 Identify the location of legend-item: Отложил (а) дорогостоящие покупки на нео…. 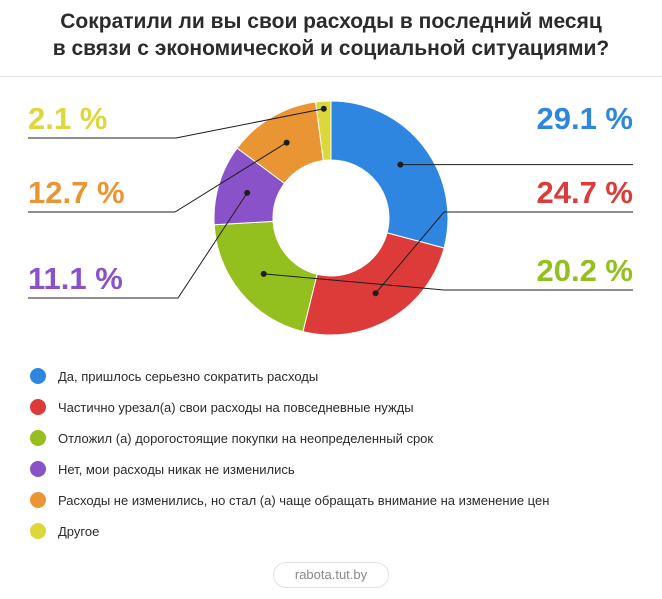
(231, 438).